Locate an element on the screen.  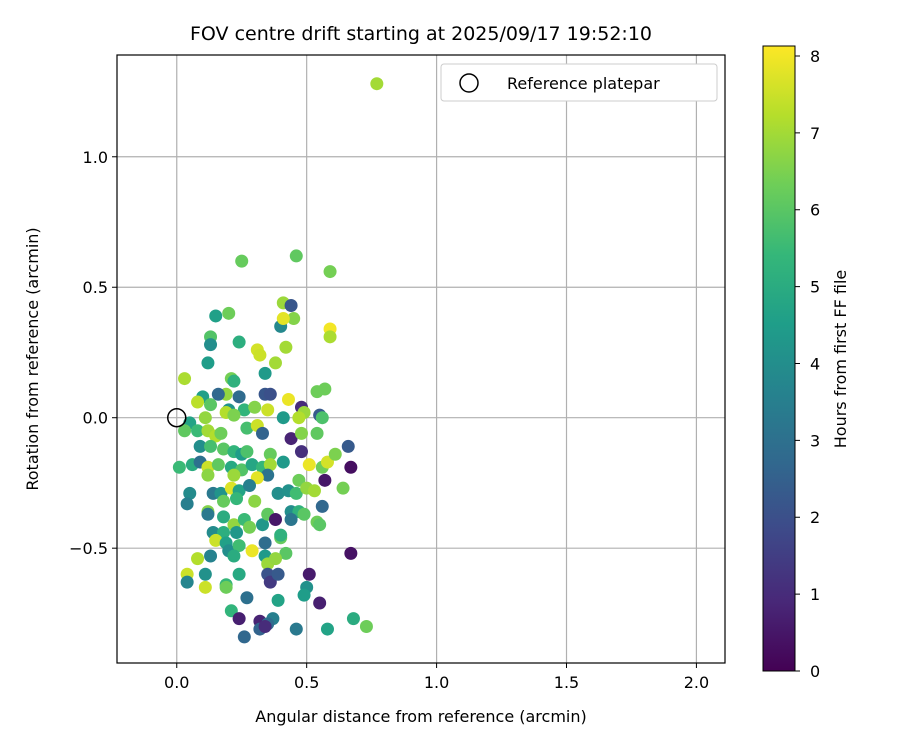
y-axis-label: Rotation from reference (arcmin) is located at coordinates (32, 358).